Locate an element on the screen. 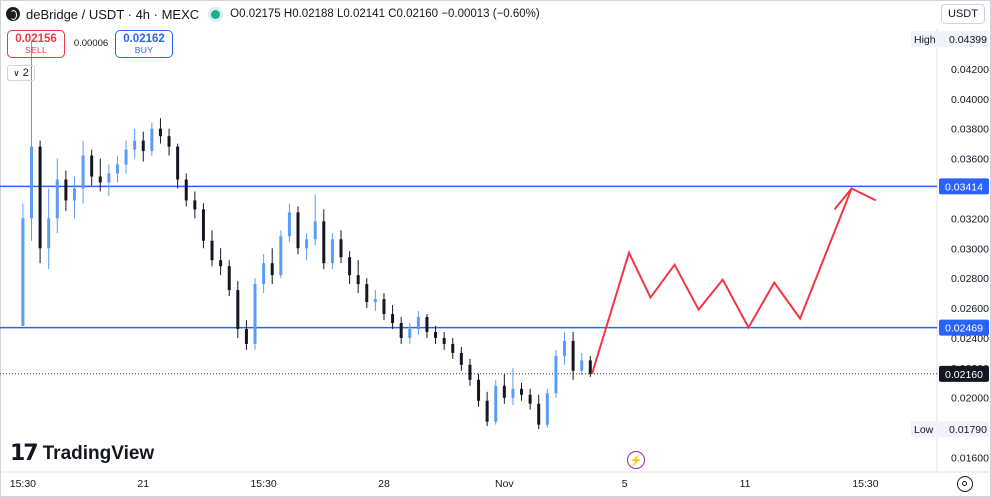  x-tick-label: 5 is located at coordinates (625, 484).